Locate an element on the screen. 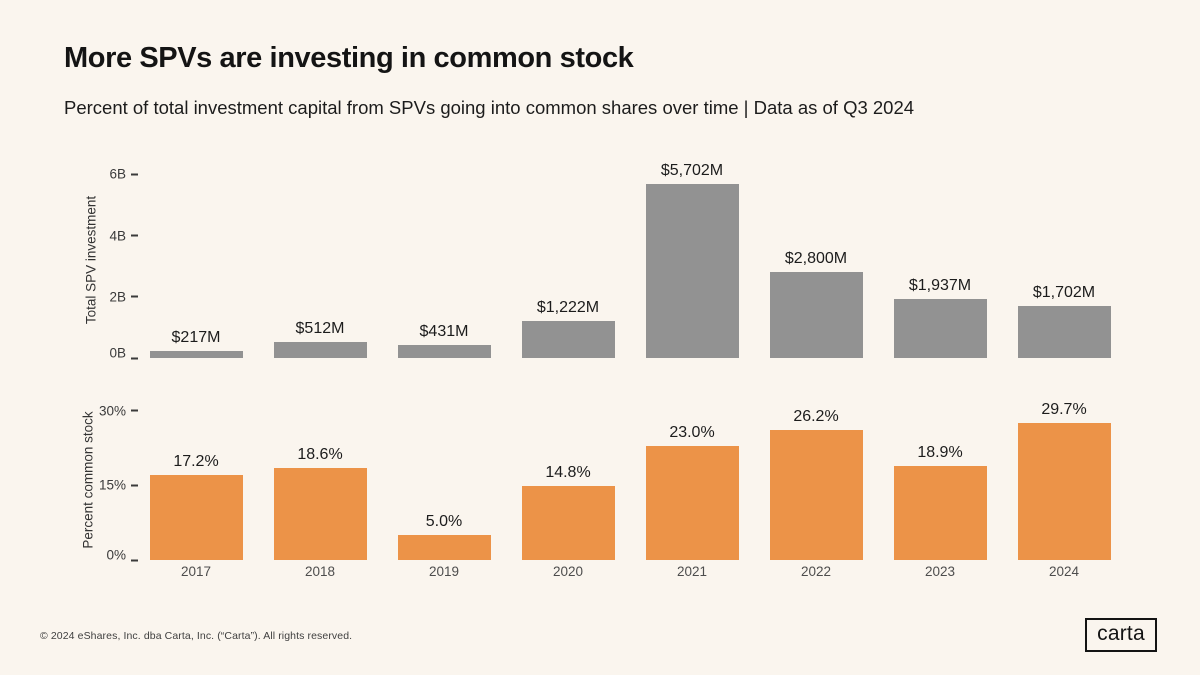  y-tick-label: 30% is located at coordinates (112, 411).